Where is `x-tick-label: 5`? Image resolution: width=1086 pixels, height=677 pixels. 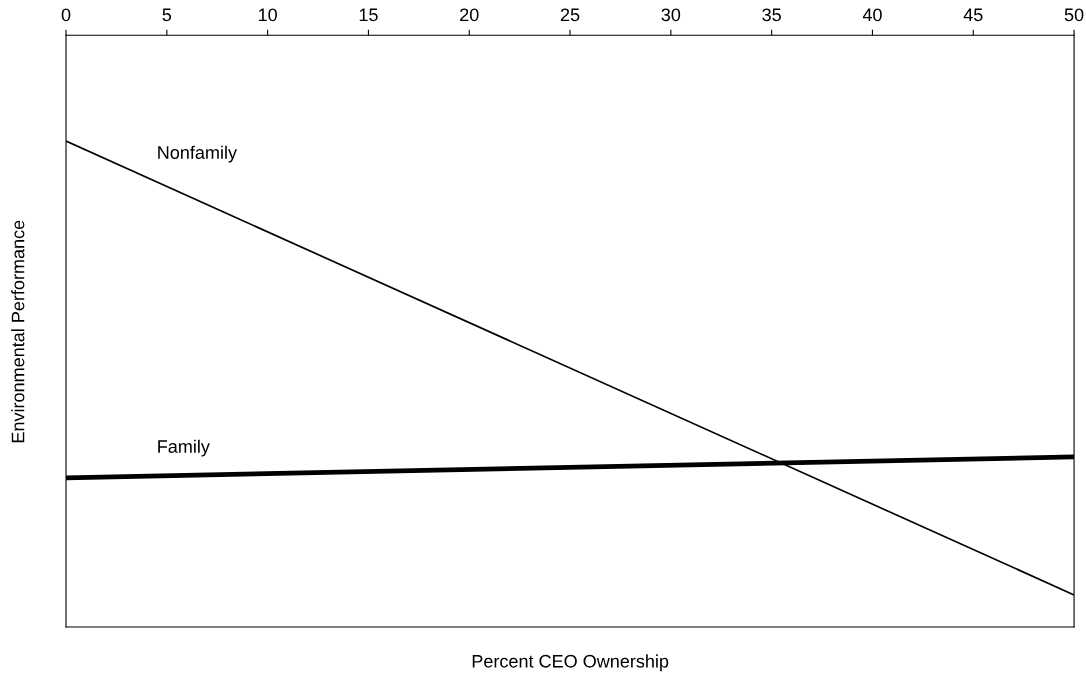
x-tick-label: 5 is located at coordinates (167, 15).